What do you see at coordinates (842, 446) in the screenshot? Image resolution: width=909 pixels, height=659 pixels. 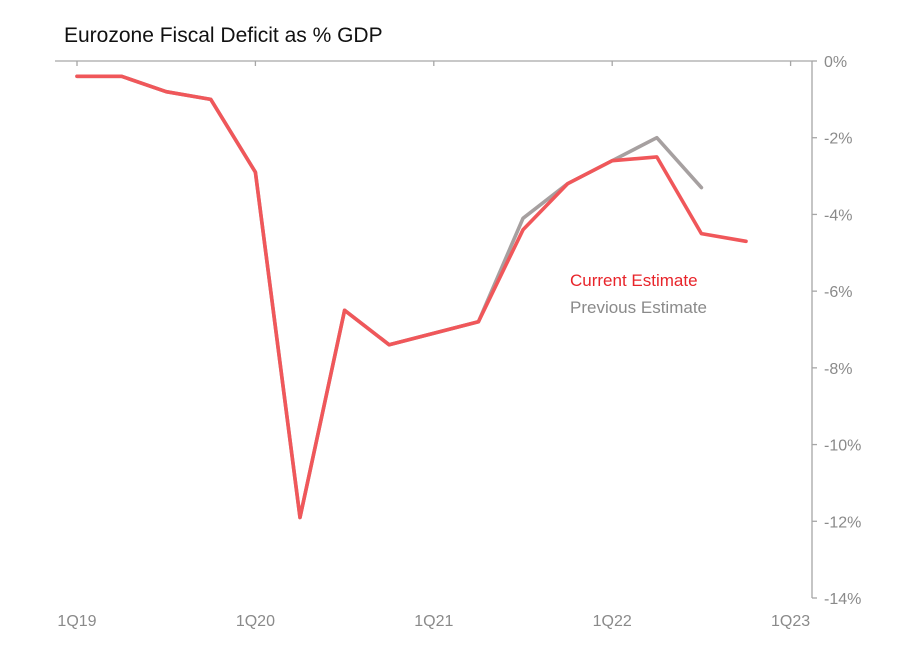 I see `y-tick-label: -10%` at bounding box center [842, 446].